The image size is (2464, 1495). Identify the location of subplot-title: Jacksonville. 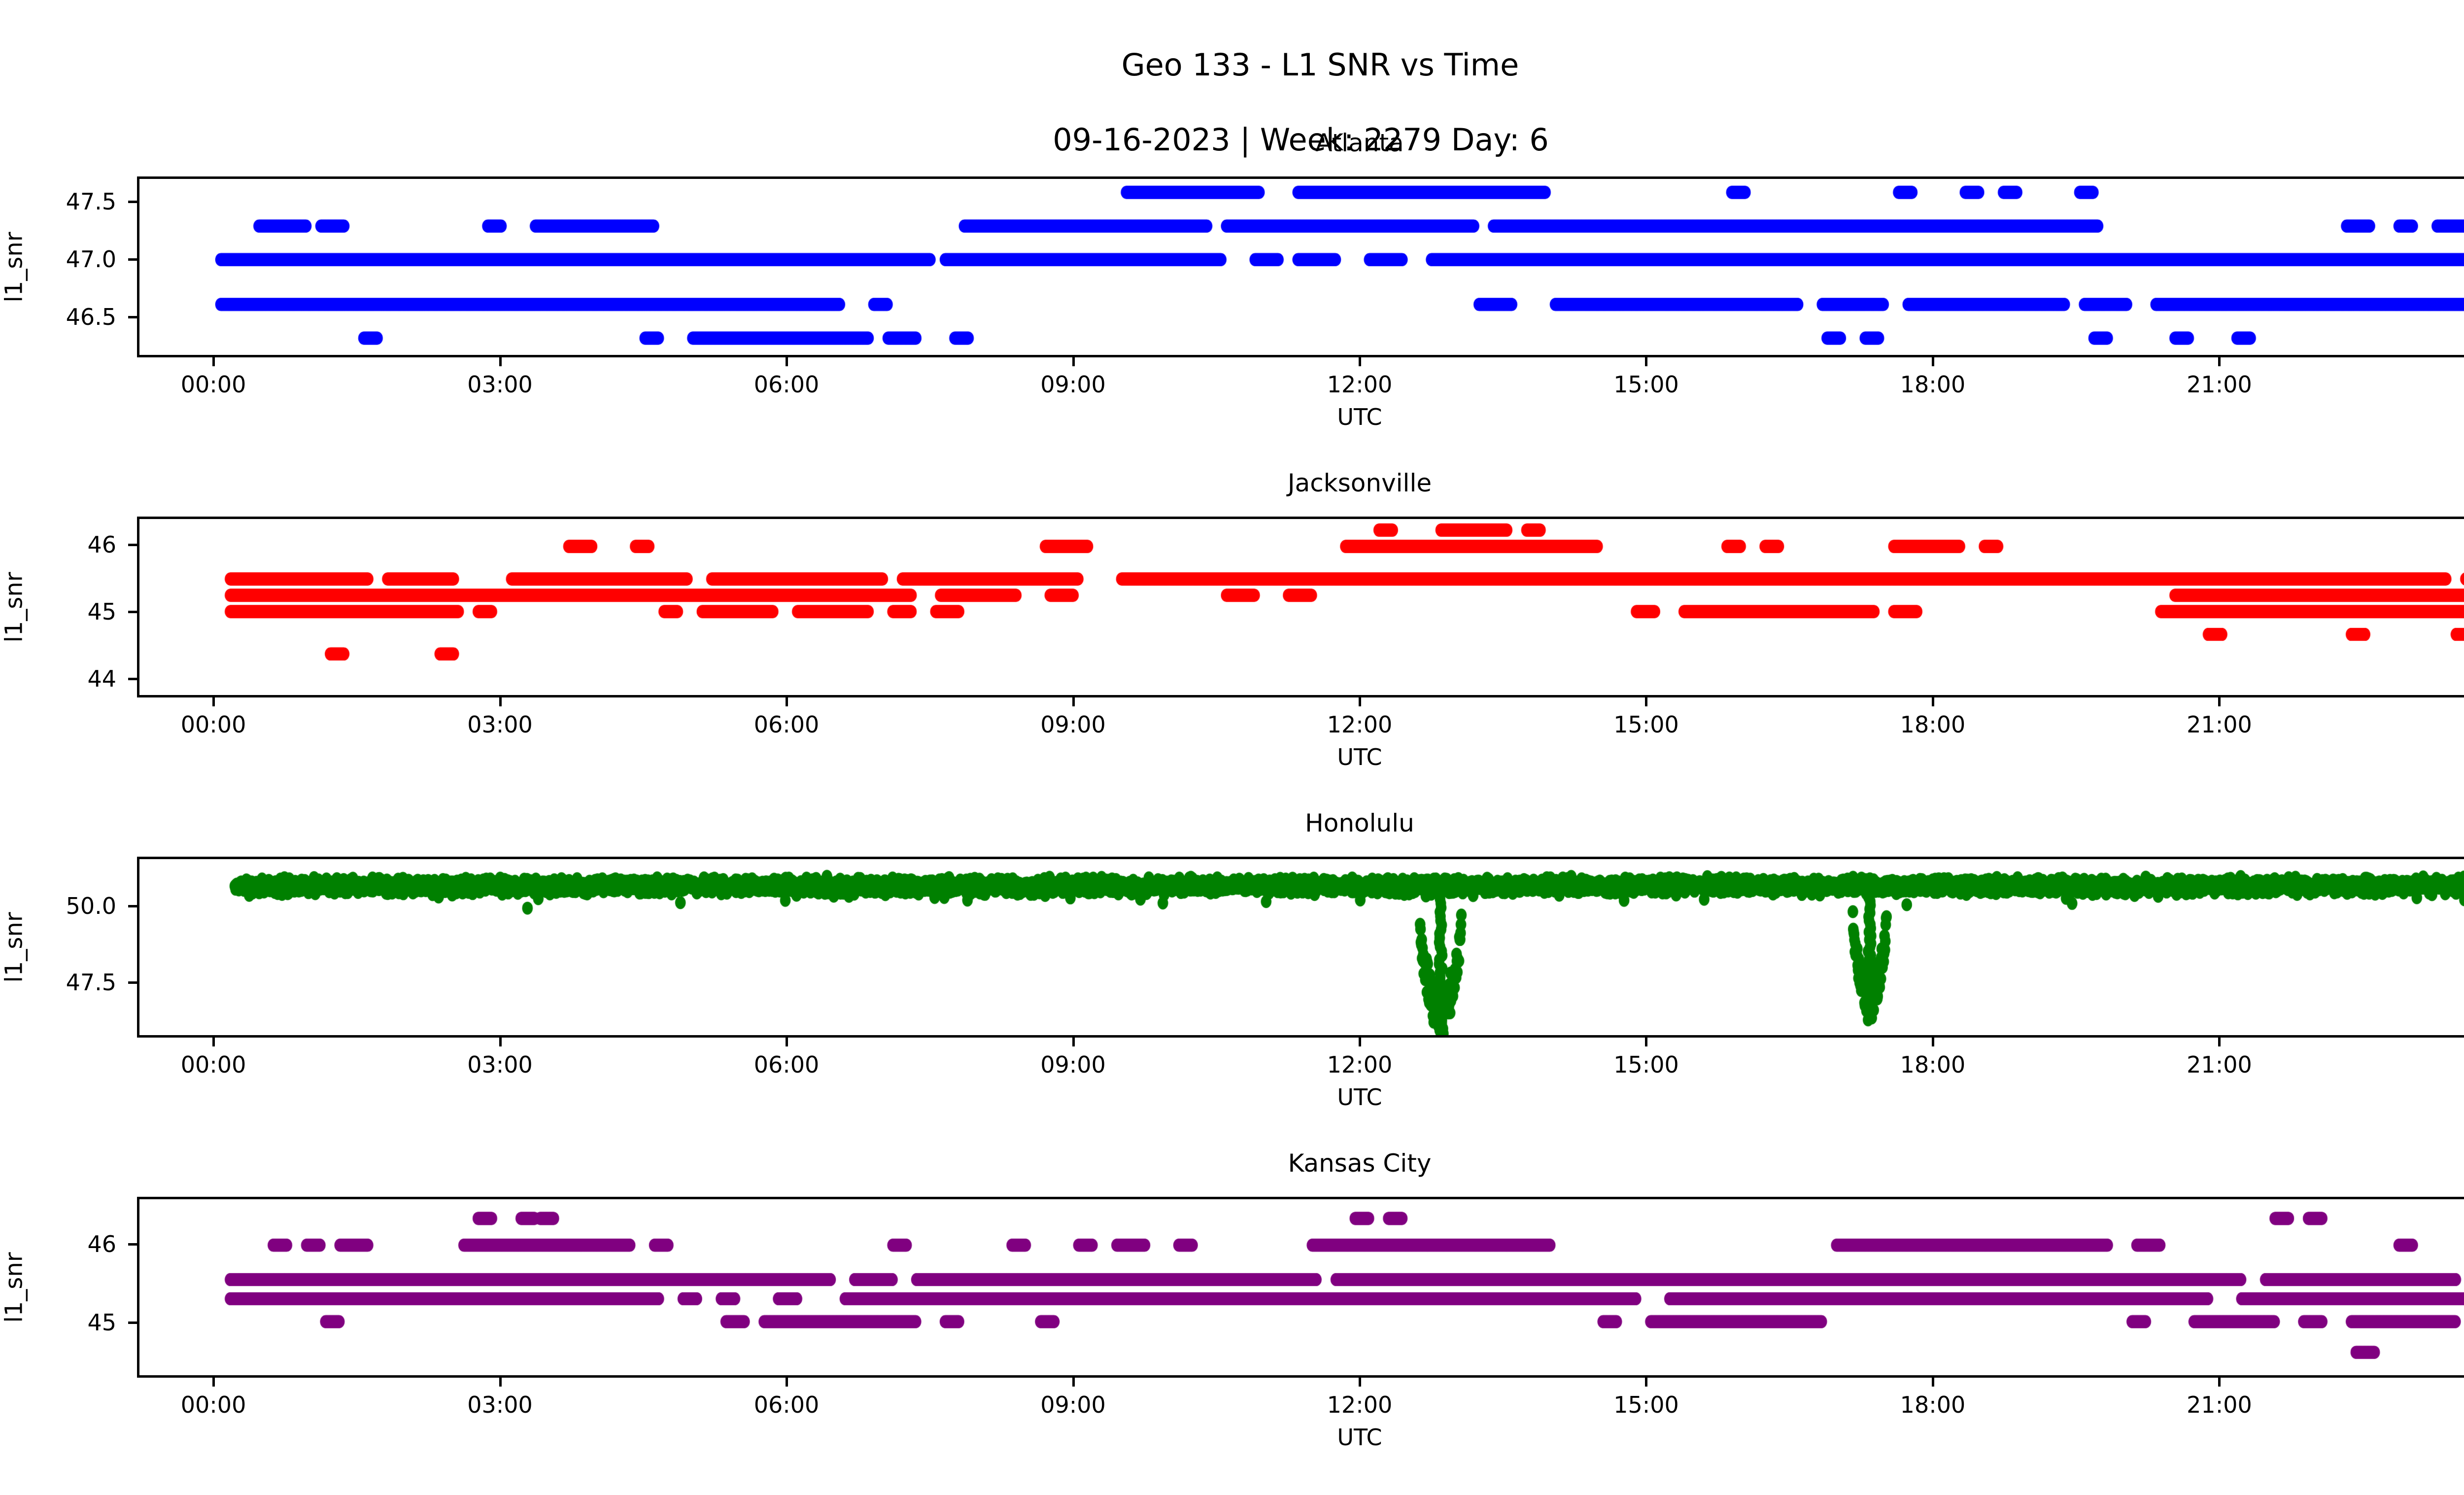
(1359, 483).